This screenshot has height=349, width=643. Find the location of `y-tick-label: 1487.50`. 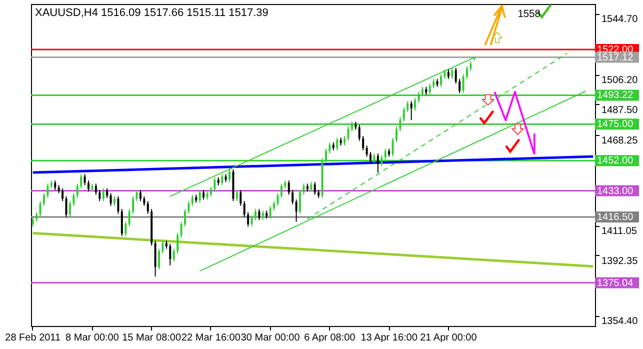

y-tick-label: 1487.50 is located at coordinates (620, 110).